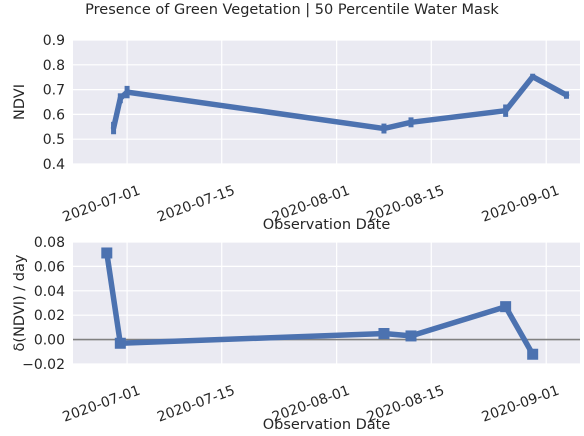 The image size is (584, 436). I want to click on y-tick-label: −0.02, so click(43, 365).